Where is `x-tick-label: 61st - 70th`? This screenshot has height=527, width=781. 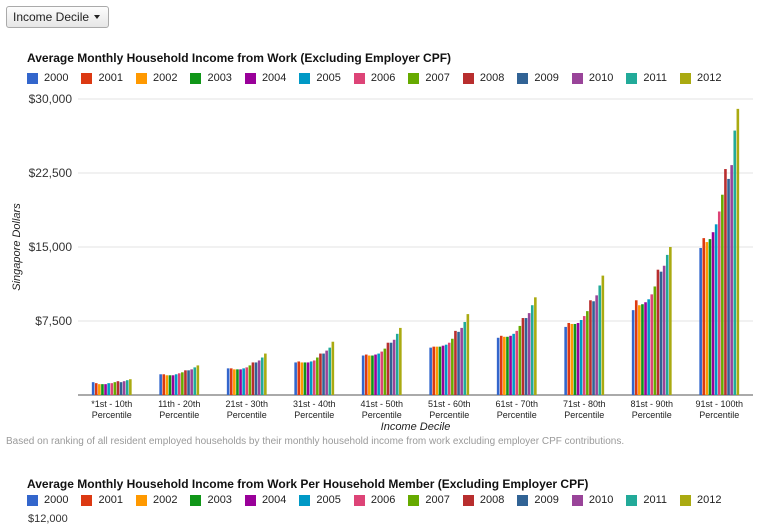 x-tick-label: 61st - 70th is located at coordinates (516, 404).